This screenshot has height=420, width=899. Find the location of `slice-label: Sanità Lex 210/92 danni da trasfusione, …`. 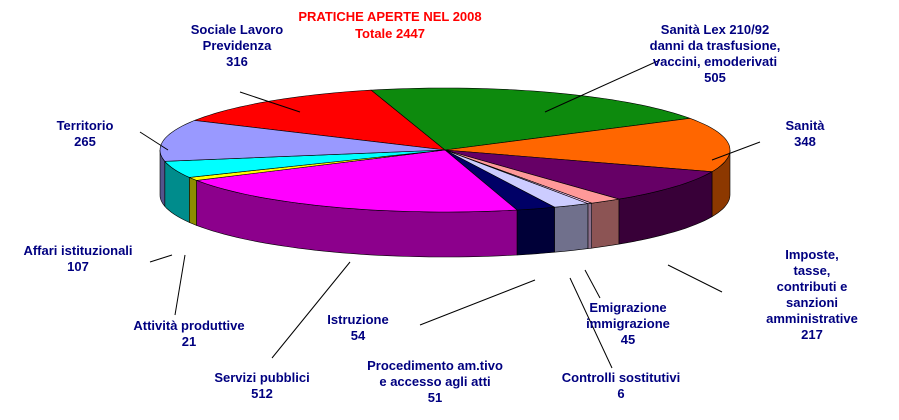

slice-label: Sanità Lex 210/92 danni da trasfusione, … is located at coordinates (715, 54).